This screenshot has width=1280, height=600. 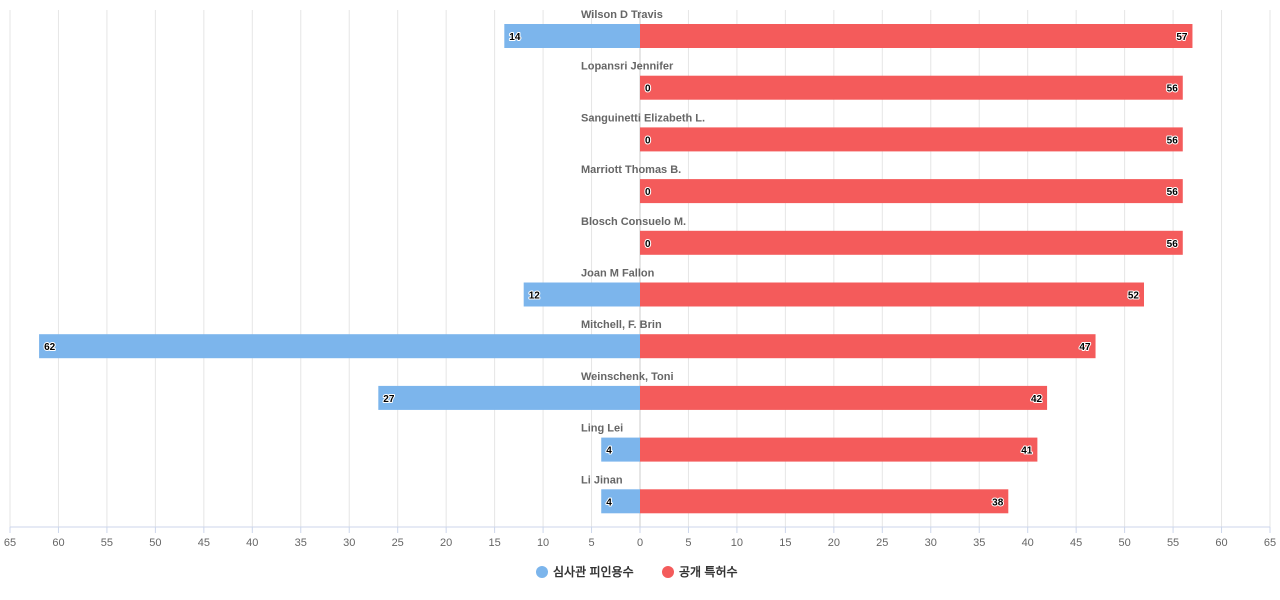 I want to click on data-label: 42, so click(x=1037, y=399).